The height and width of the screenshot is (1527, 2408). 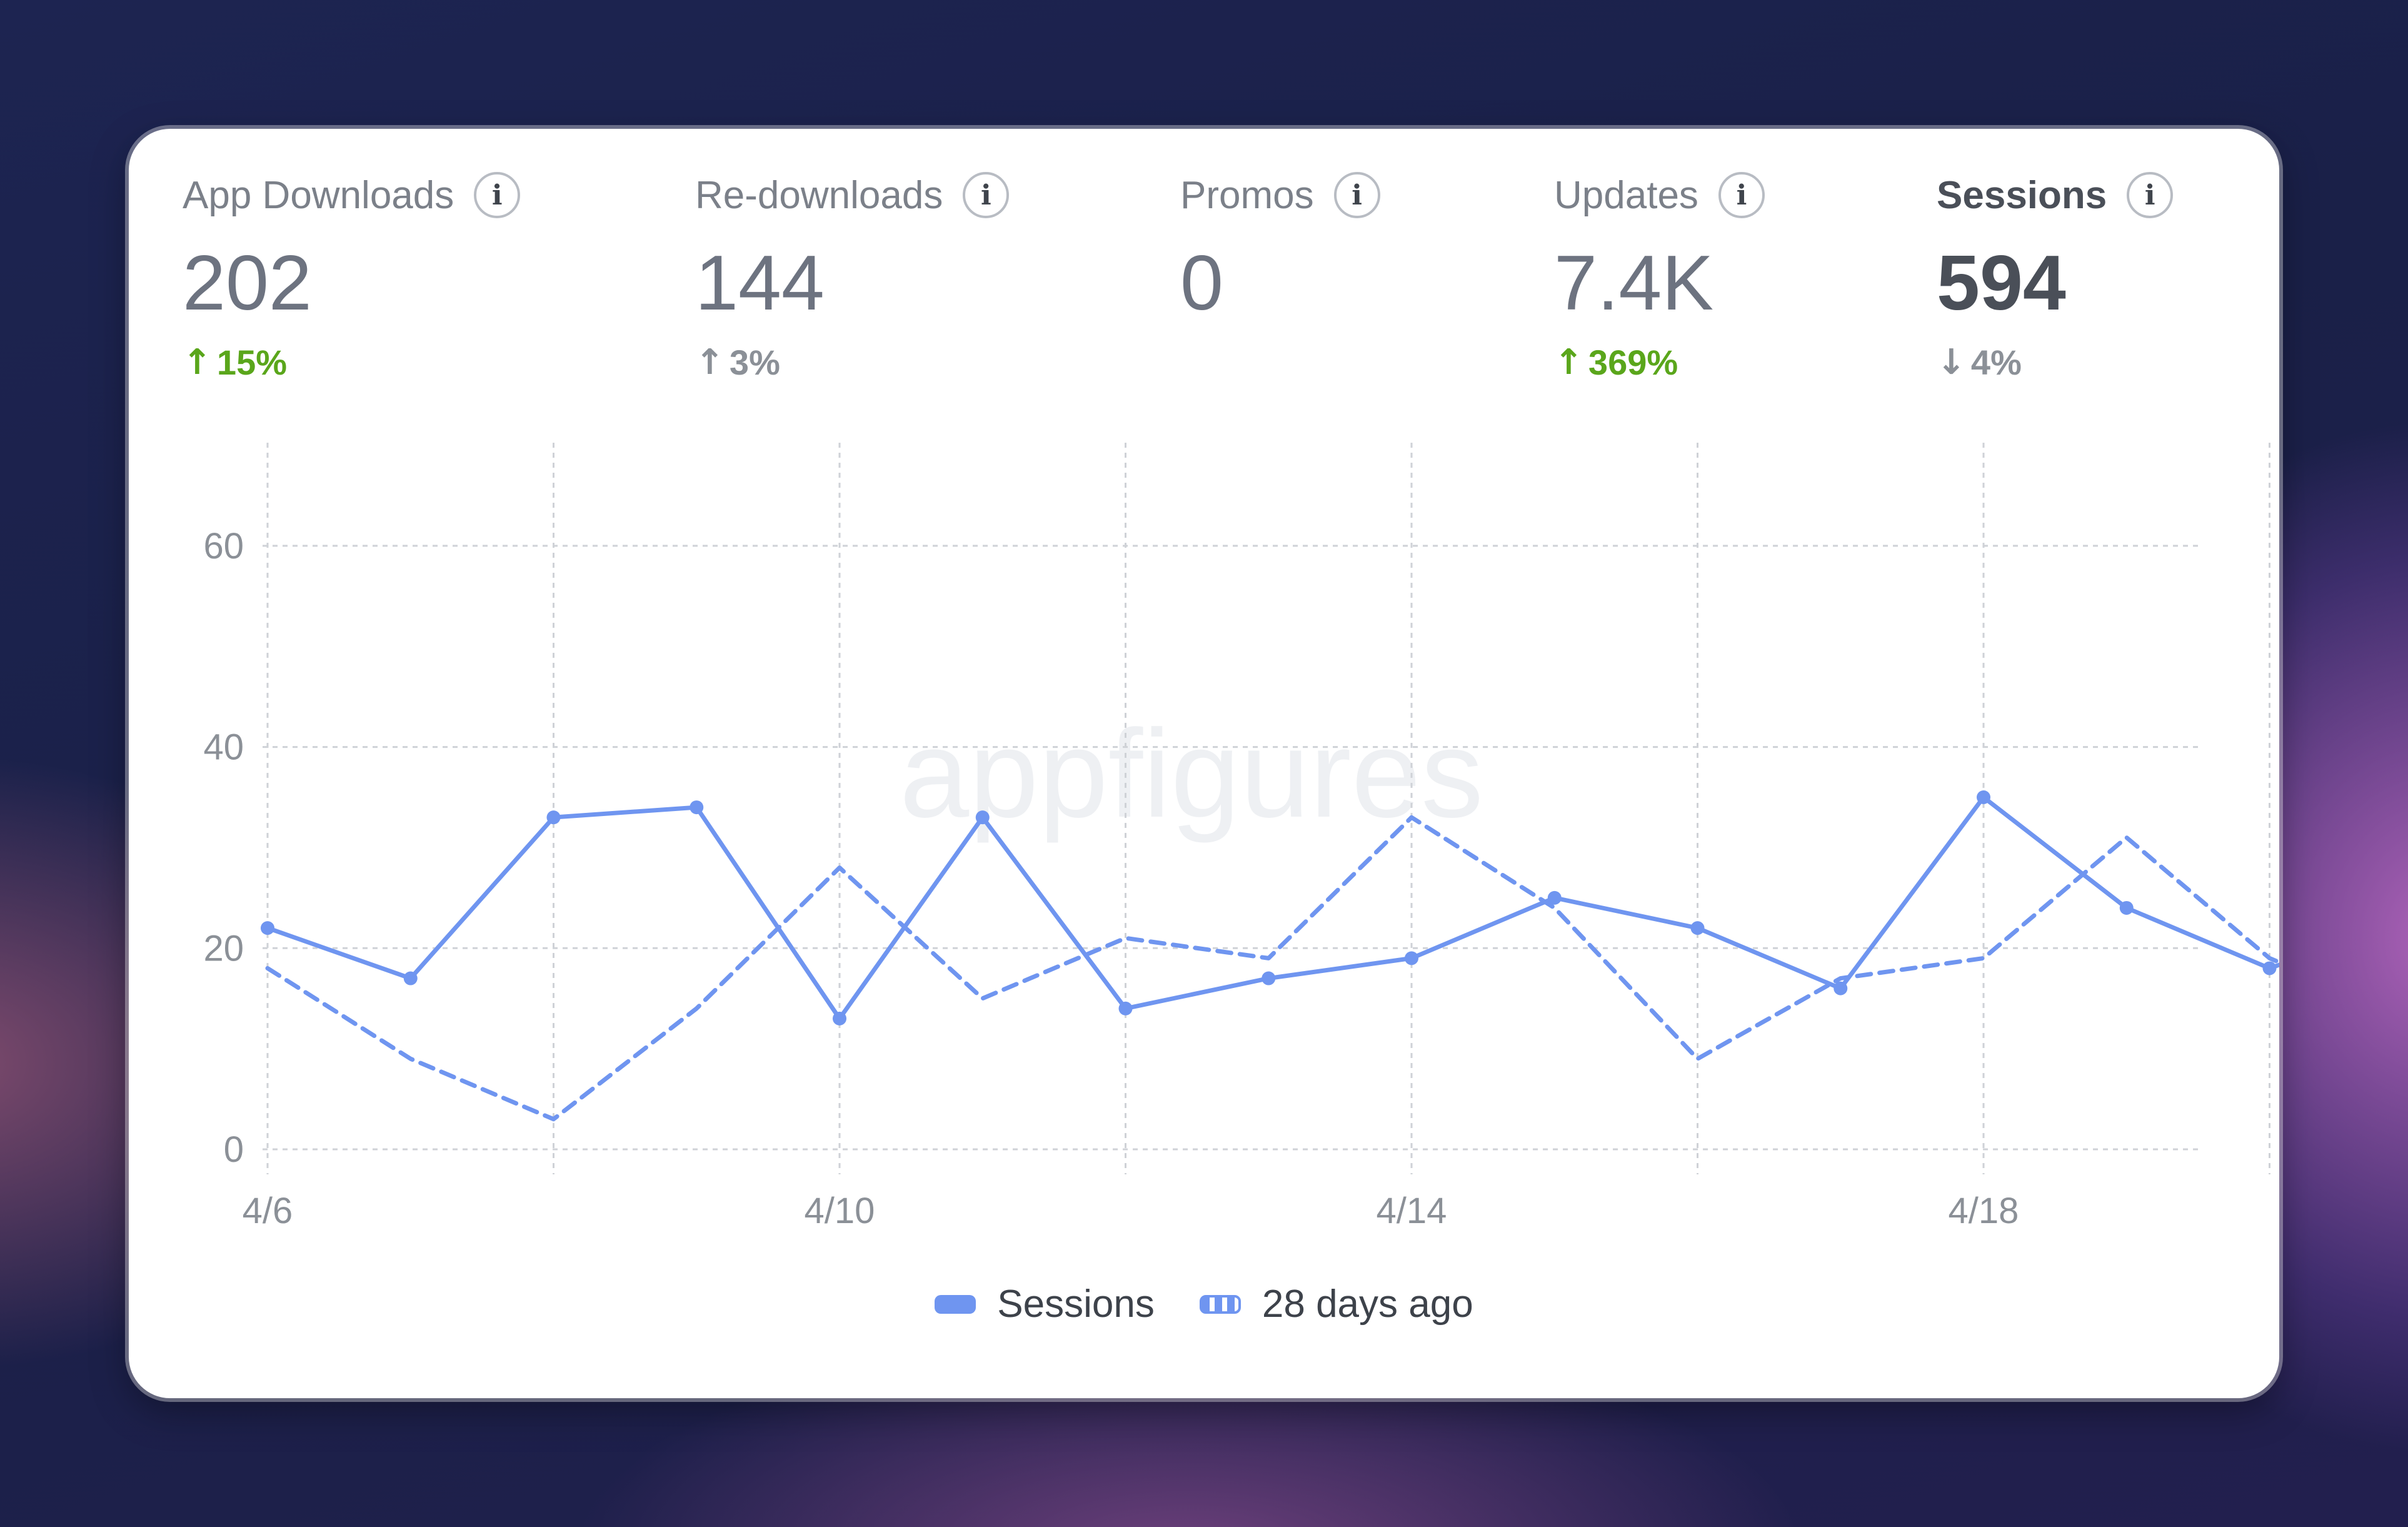 I want to click on x-tick-label: 4/18, so click(x=1984, y=1211).